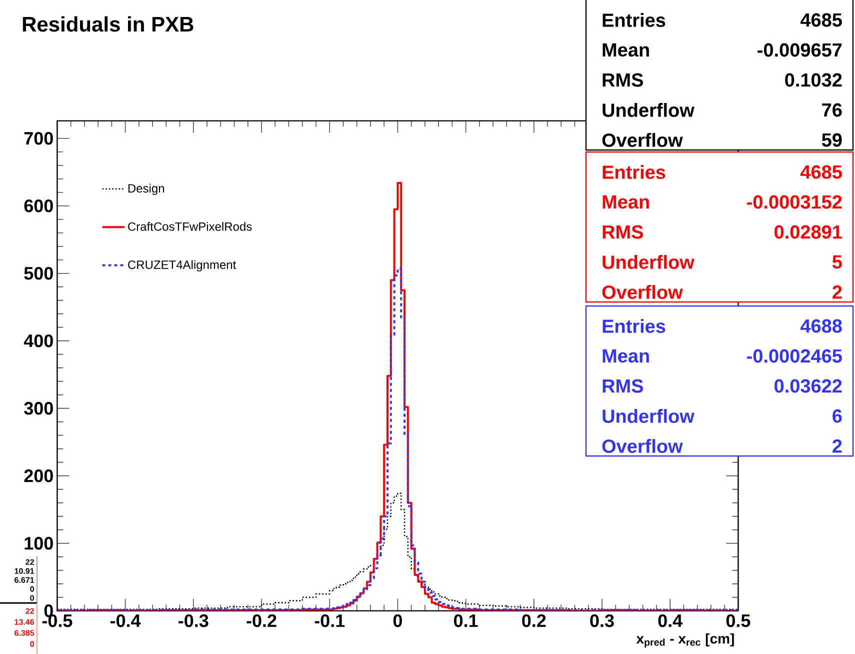  What do you see at coordinates (794, 202) in the screenshot?
I see `text: -0.0003152` at bounding box center [794, 202].